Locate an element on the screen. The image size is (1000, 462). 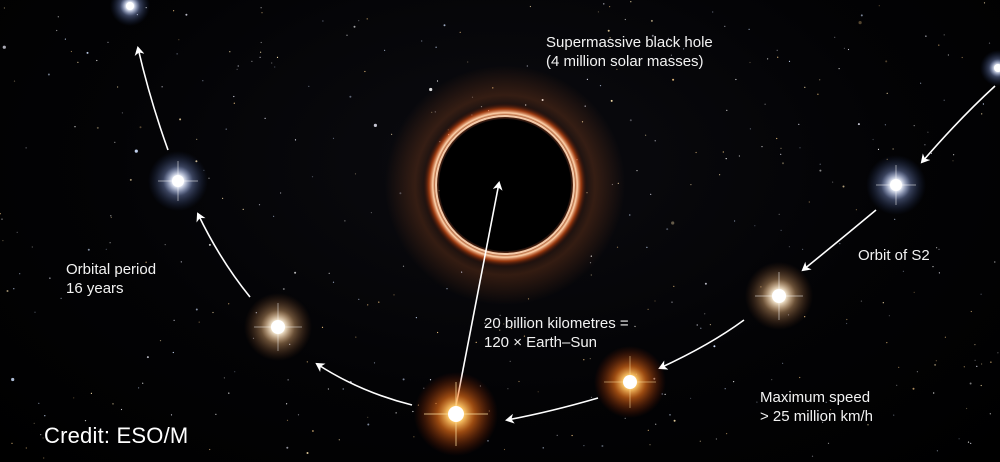
orbital-period-label-line2: 16 years is located at coordinates (95, 288).